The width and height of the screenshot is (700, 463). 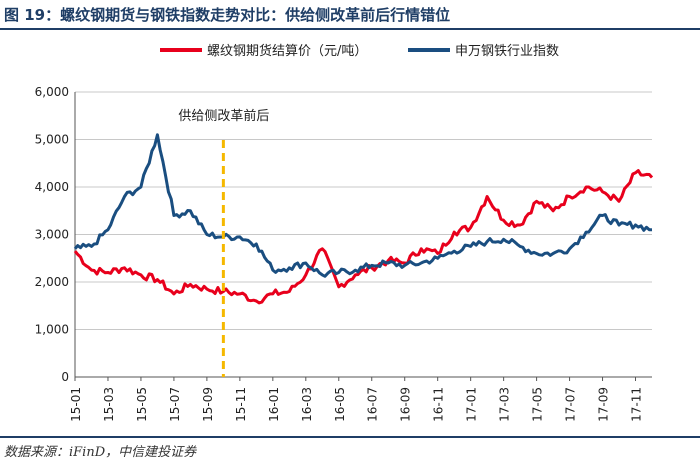 I want to click on legend-label-2: 申万钢铁行业指数, so click(x=507, y=51).